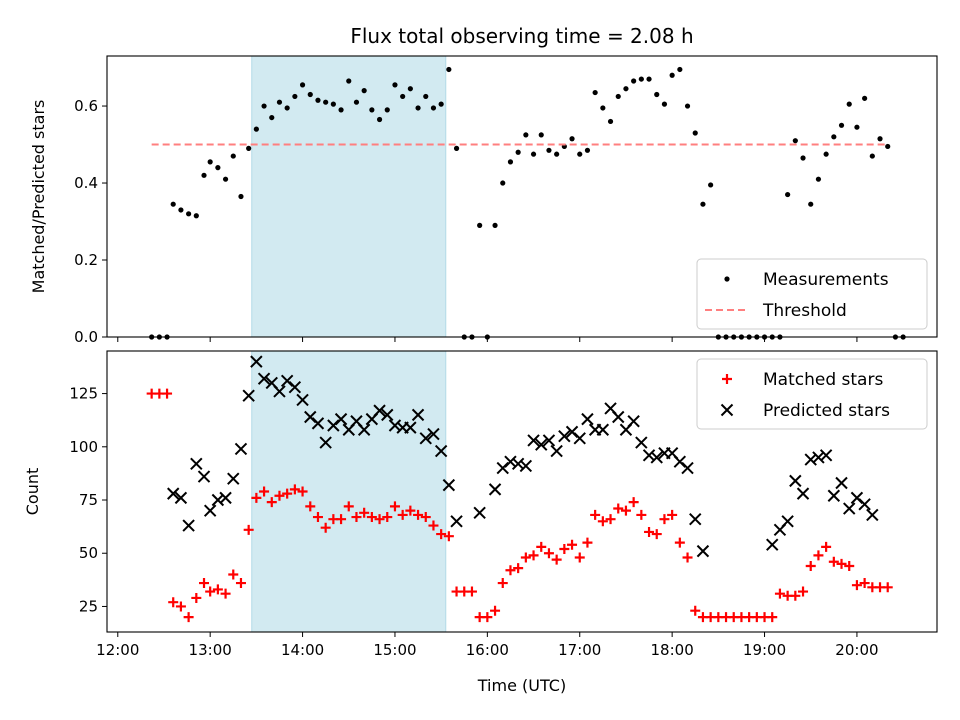  I want to click on y-tick-label: 75, so click(88, 500).